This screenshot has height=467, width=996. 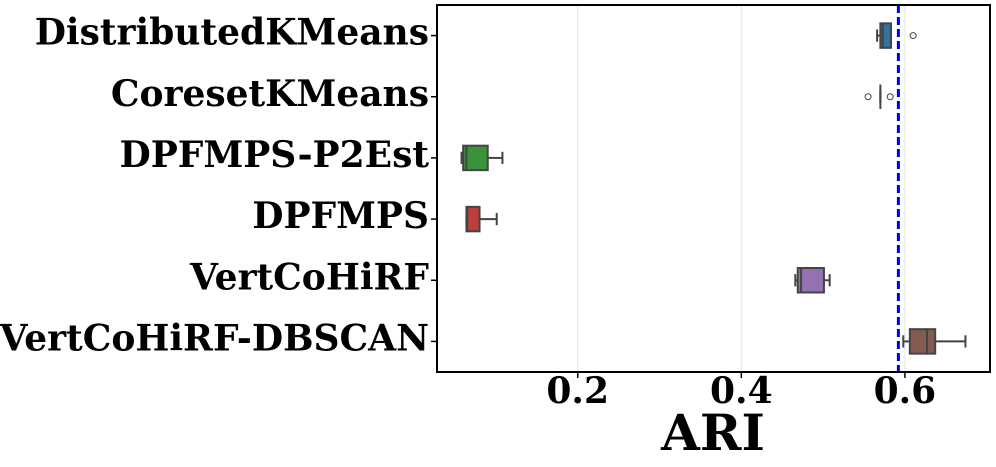 I want to click on x-tick-label: 0.2, so click(x=577, y=391).